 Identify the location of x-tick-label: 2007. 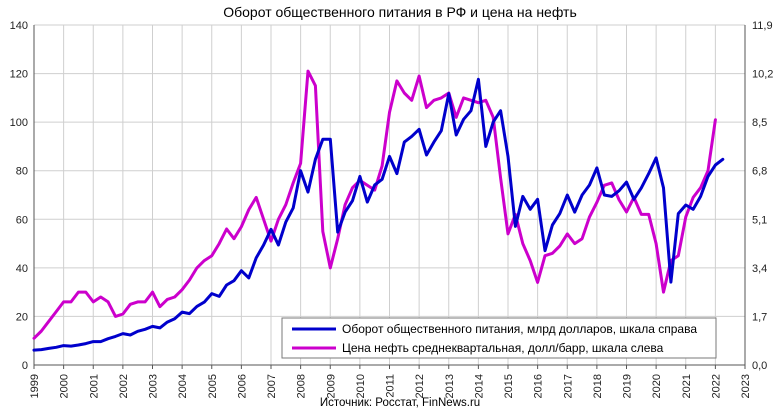
(272, 386).